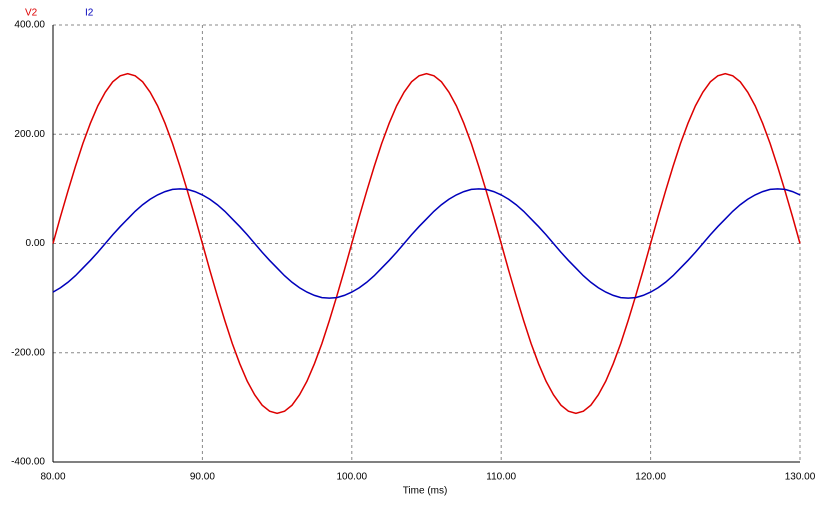 This screenshot has height=508, width=819. I want to click on x-tick-label: 110.00, so click(501, 477).